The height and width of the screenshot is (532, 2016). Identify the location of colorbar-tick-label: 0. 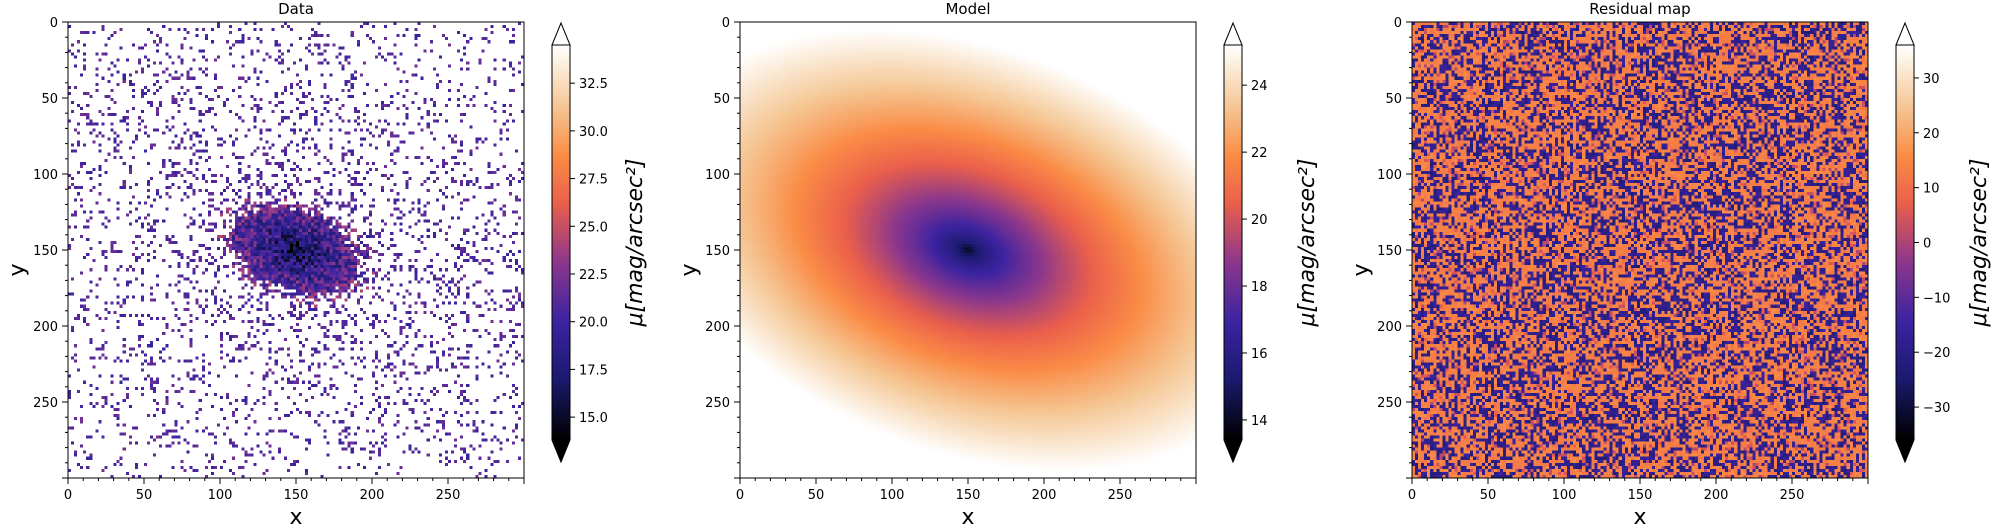
(1927, 244).